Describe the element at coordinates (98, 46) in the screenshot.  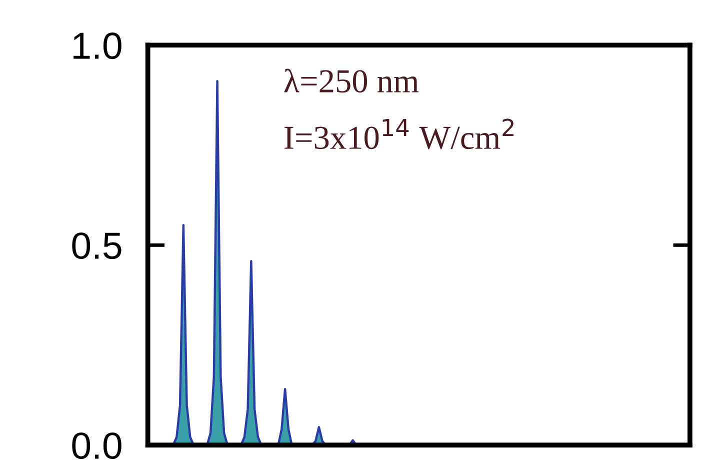
I see `y-tick-label: 1.0` at that location.